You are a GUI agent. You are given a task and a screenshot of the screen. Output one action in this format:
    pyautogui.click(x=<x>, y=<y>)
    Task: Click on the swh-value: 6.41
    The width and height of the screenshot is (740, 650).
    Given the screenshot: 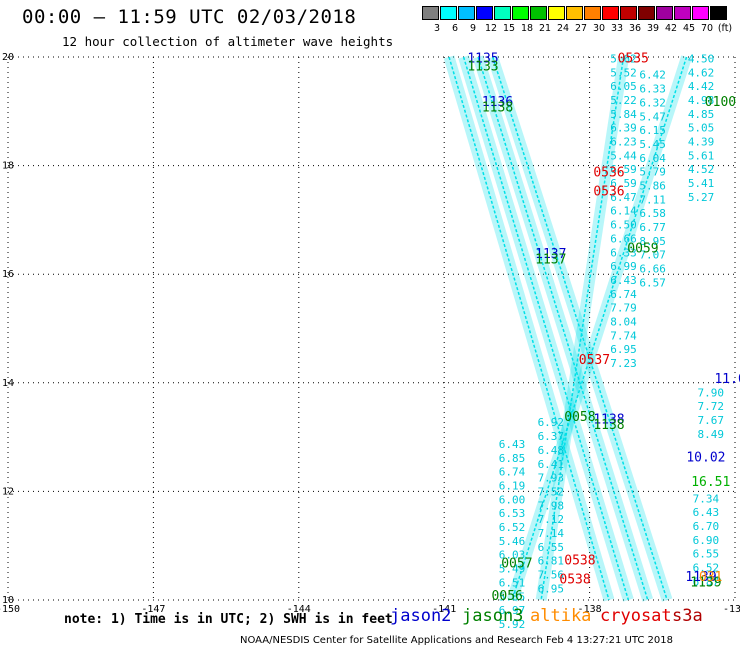 What is the action you would take?
    pyautogui.click(x=551, y=464)
    